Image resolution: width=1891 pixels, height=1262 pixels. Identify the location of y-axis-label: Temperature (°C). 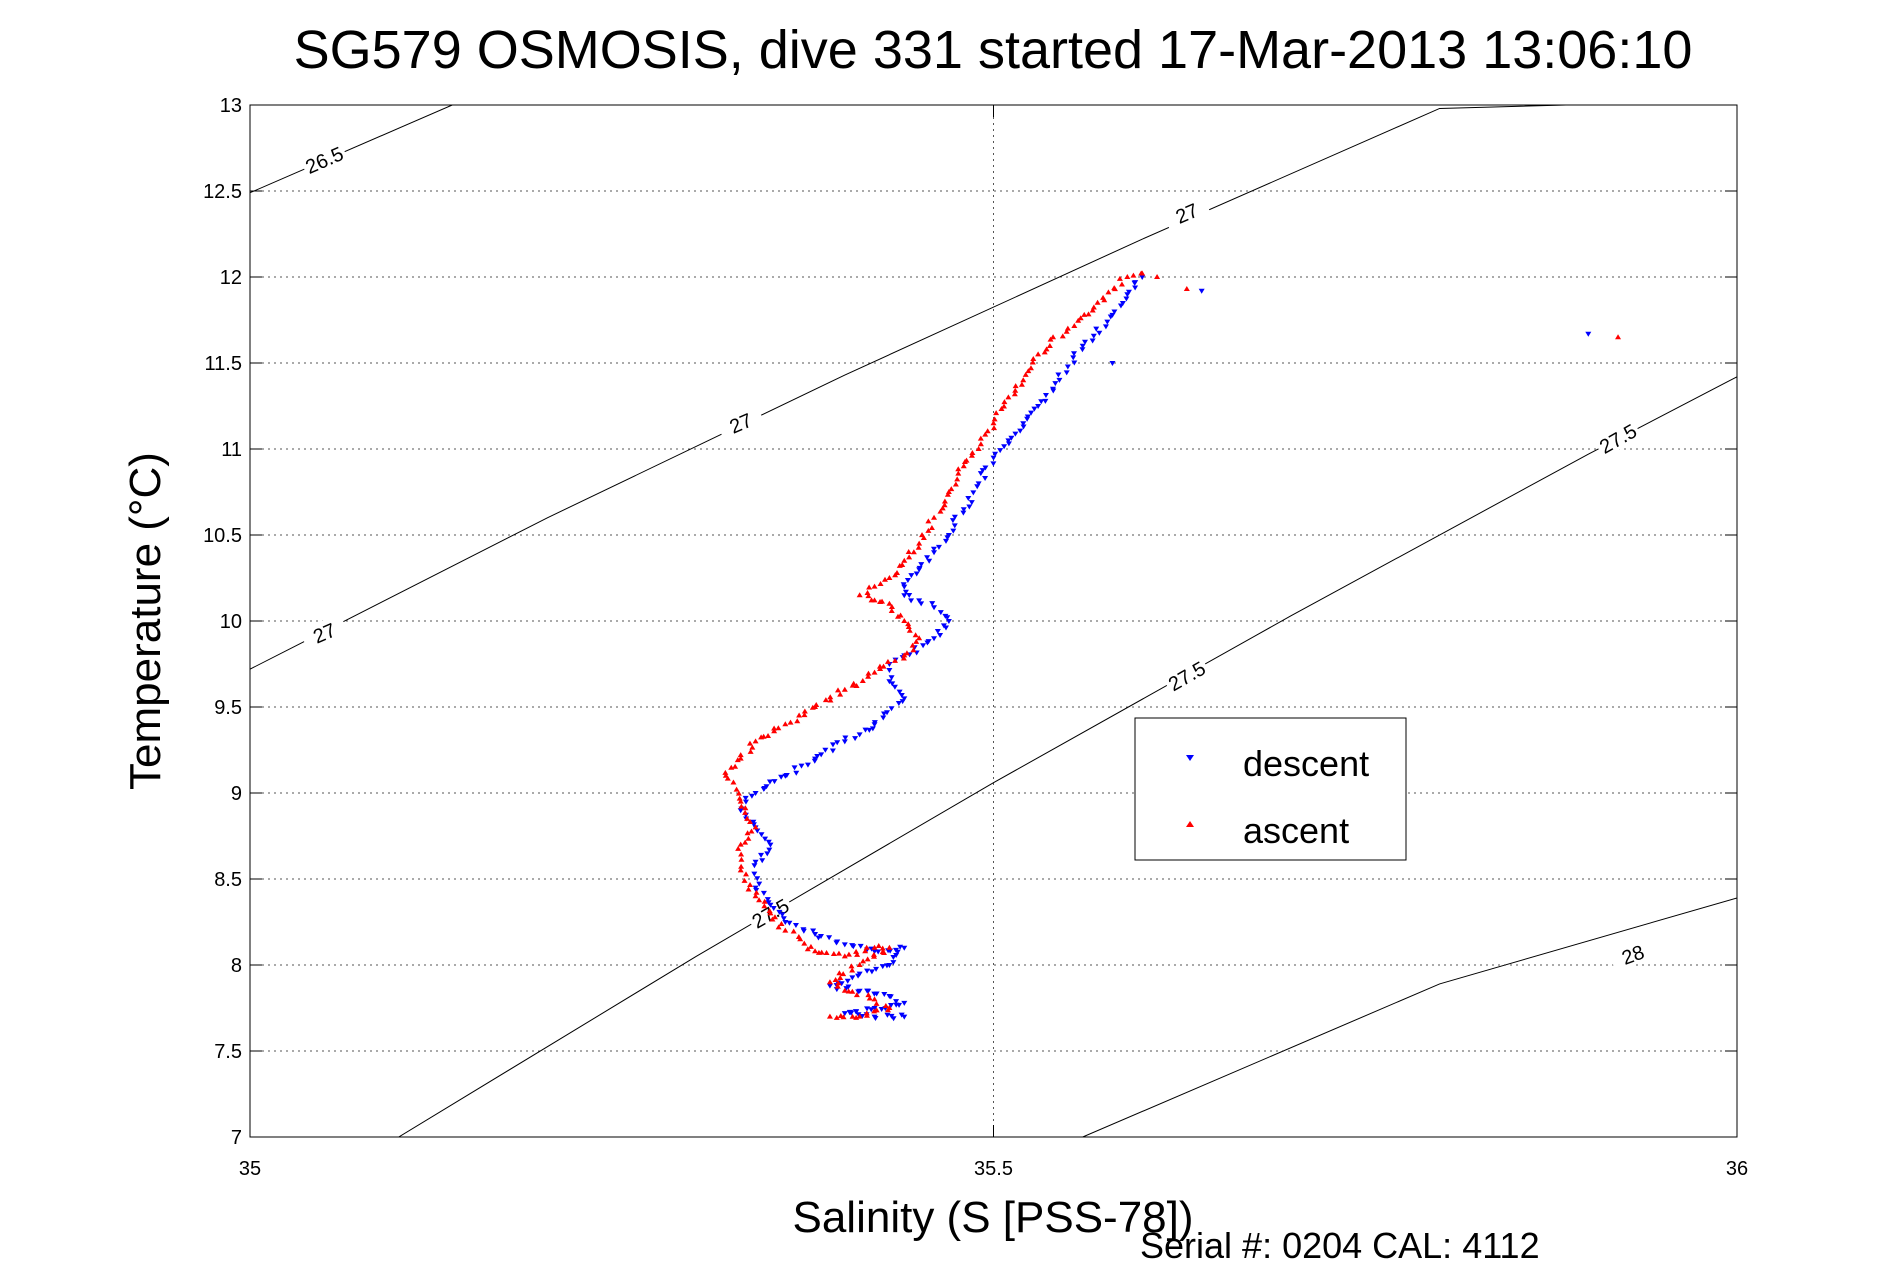
(145, 621).